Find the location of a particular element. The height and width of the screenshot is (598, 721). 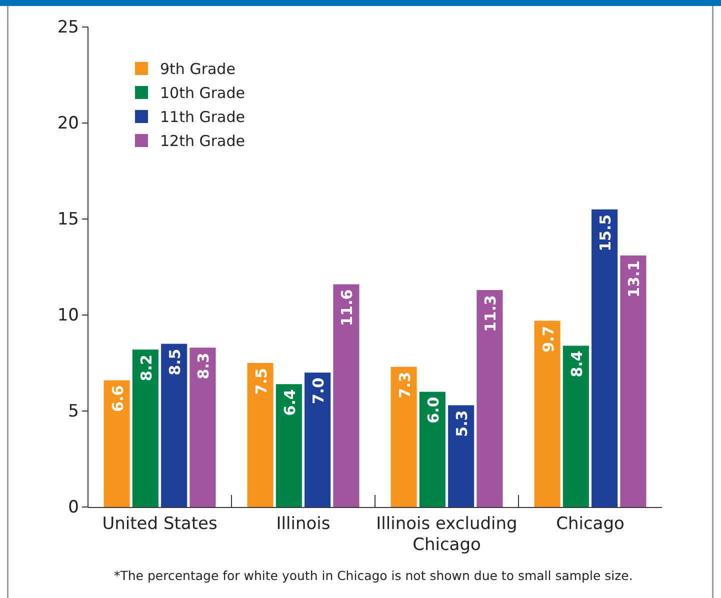

legend-label: 11th Grade is located at coordinates (202, 117).